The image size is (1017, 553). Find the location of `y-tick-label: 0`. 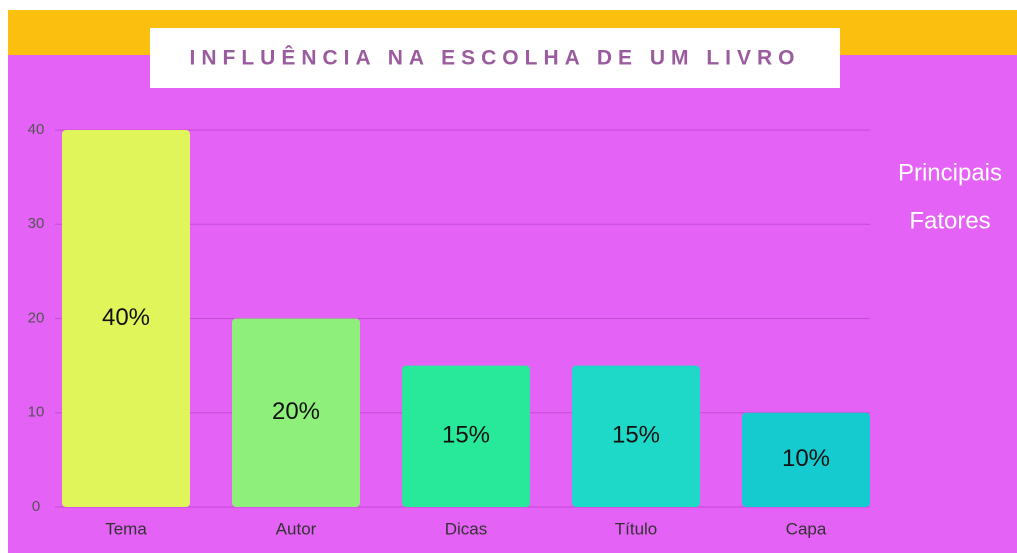

y-tick-label: 0 is located at coordinates (36, 506).